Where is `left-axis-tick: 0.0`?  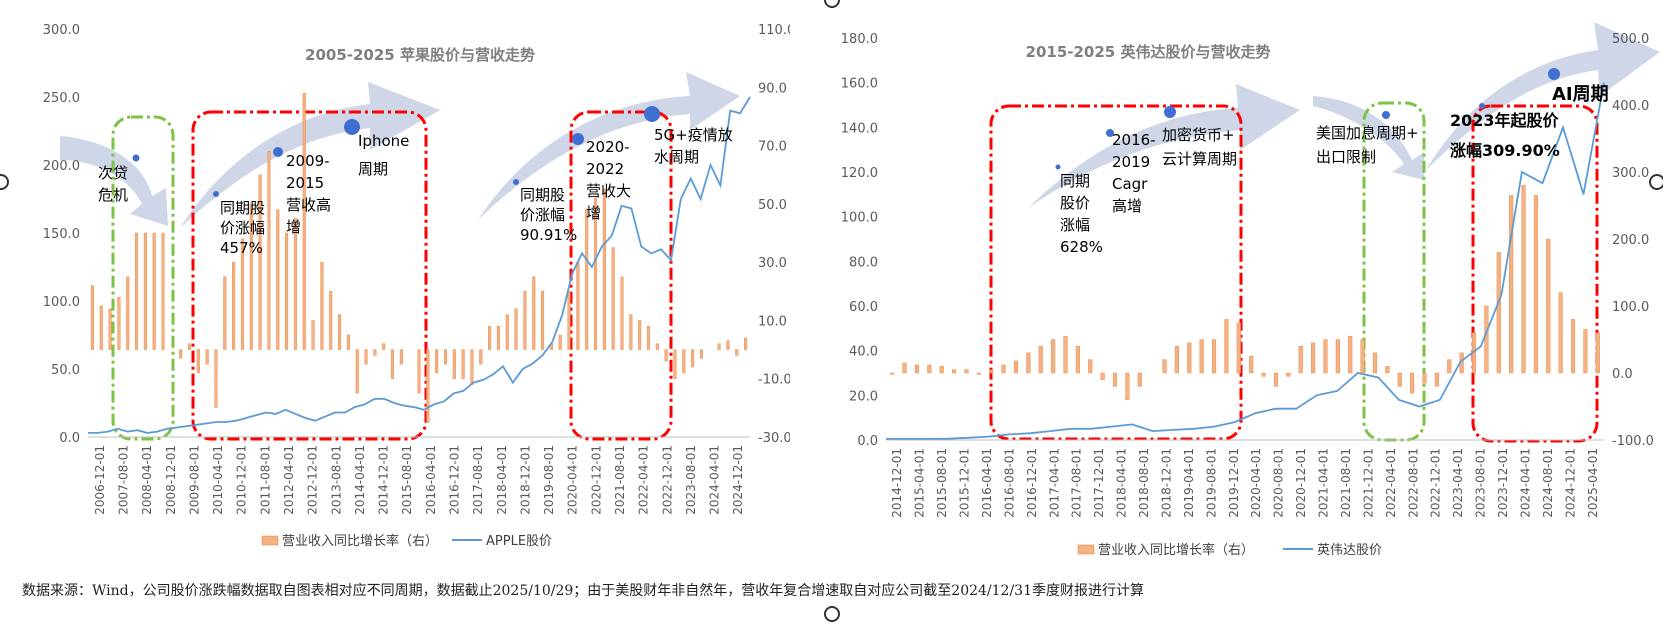
left-axis-tick: 0.0 is located at coordinates (69, 438).